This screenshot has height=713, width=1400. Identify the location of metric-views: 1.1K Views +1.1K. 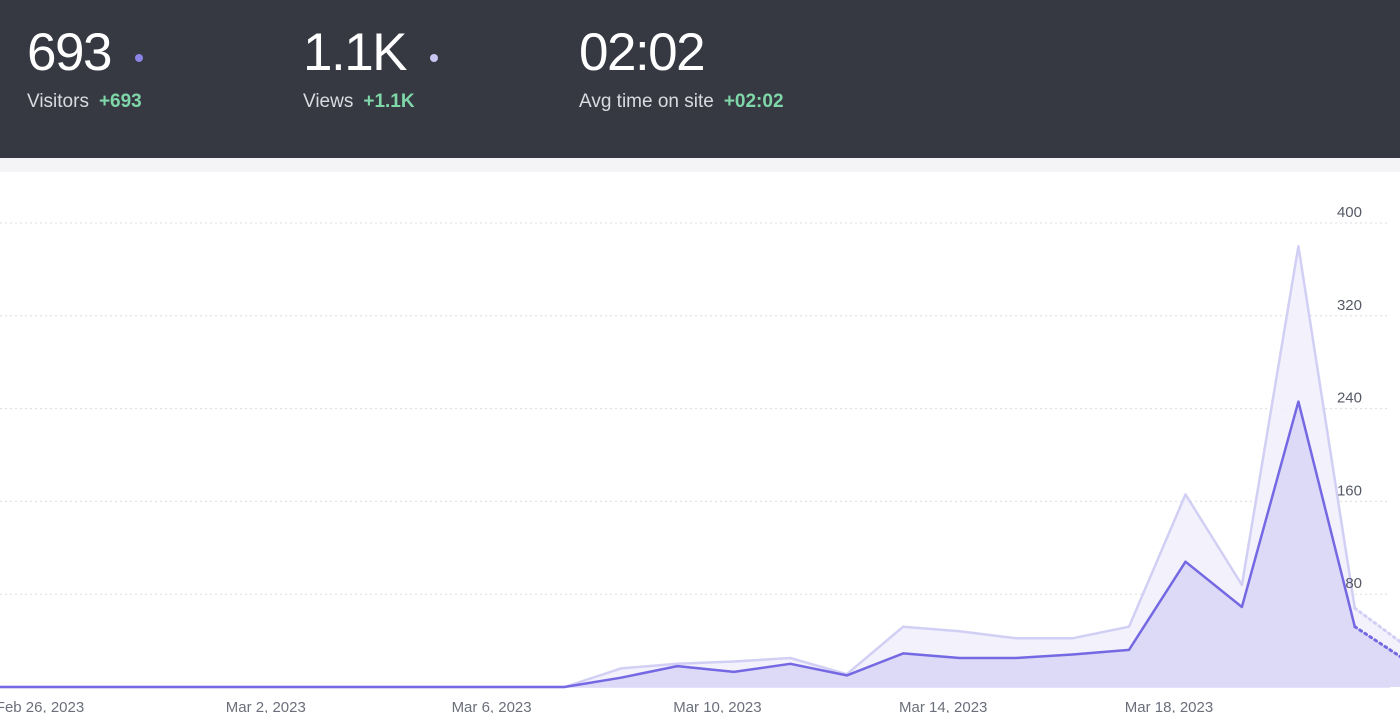
(371, 68).